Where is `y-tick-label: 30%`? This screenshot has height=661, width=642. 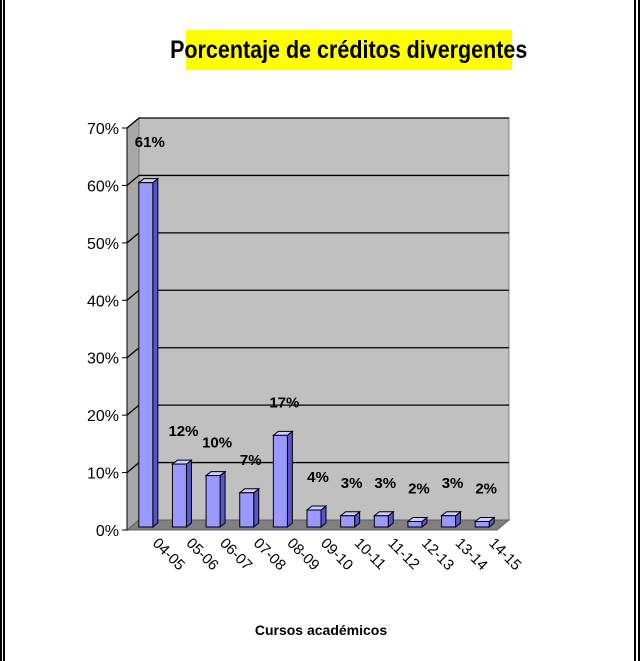
y-tick-label: 30% is located at coordinates (103, 359).